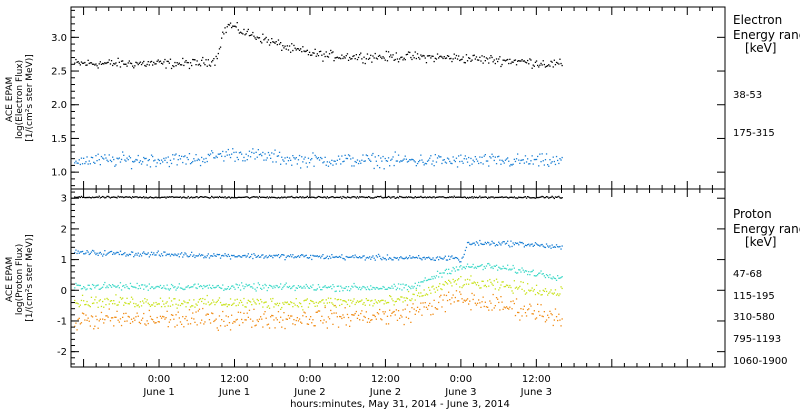 Image resolution: width=800 pixels, height=410 pixels. I want to click on electron-ylabel-units: [1/(cm²s ster MeV)], so click(30, 97).